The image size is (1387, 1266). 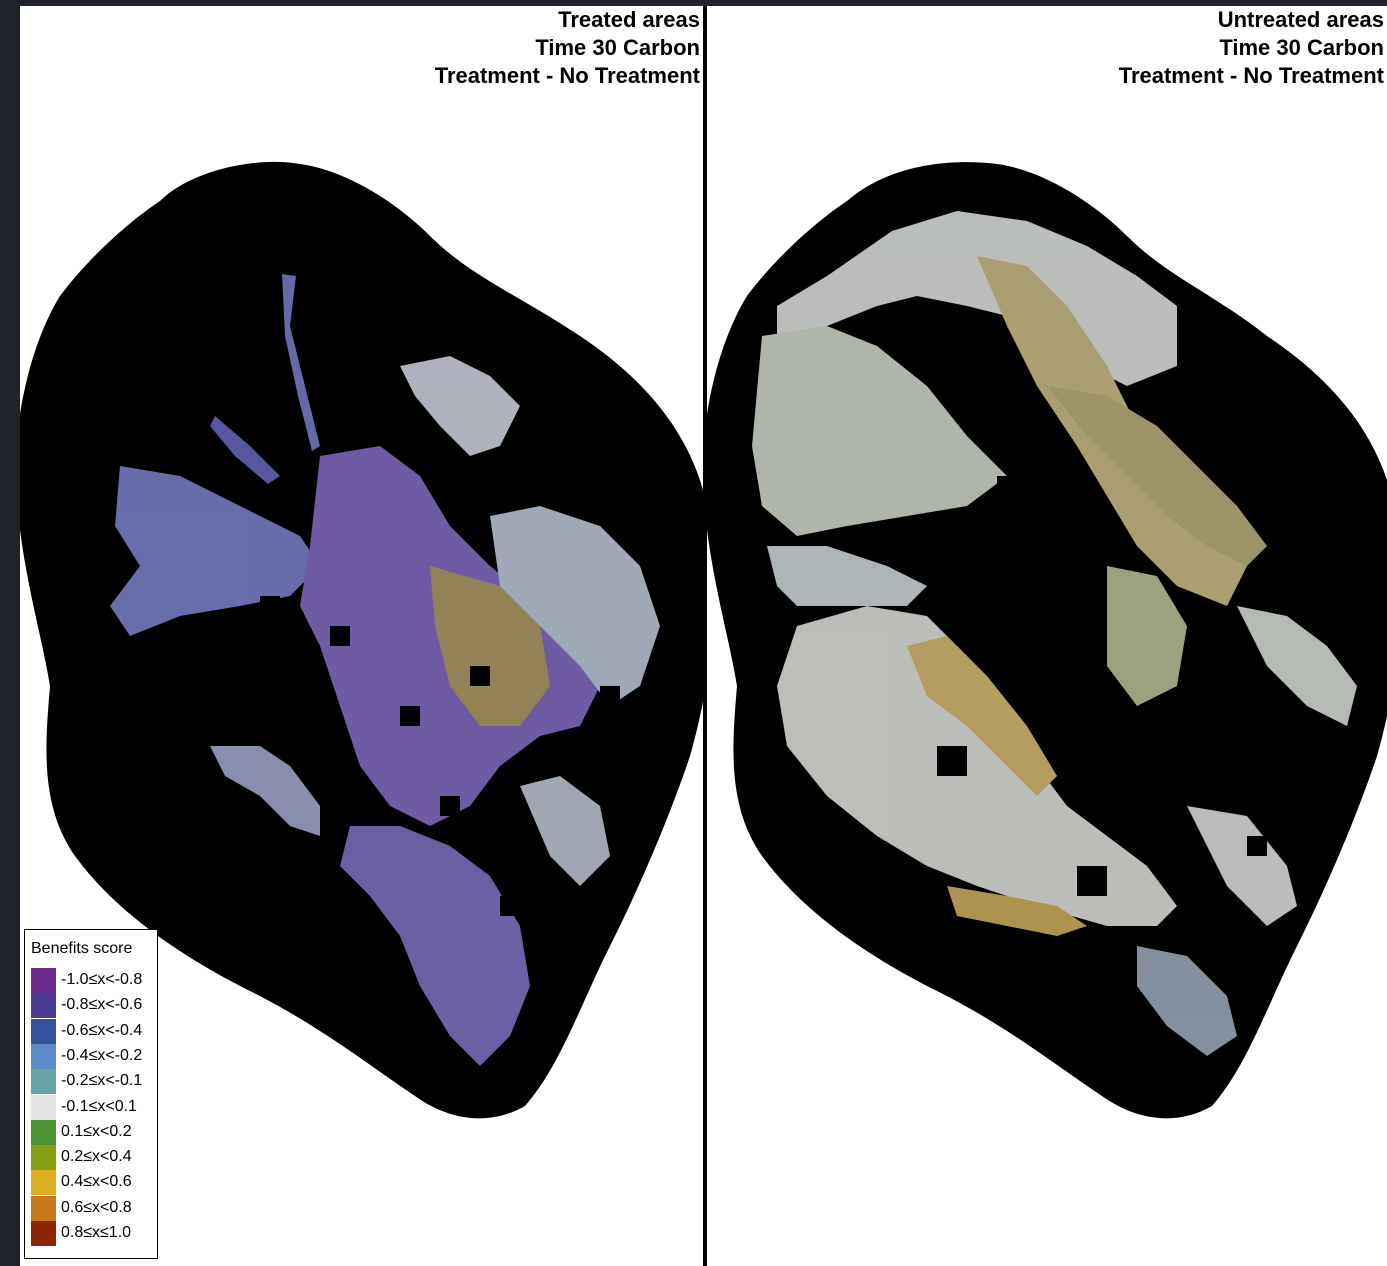 I want to click on legend-item: 0.6≤x<0.8, so click(x=94, y=1208).